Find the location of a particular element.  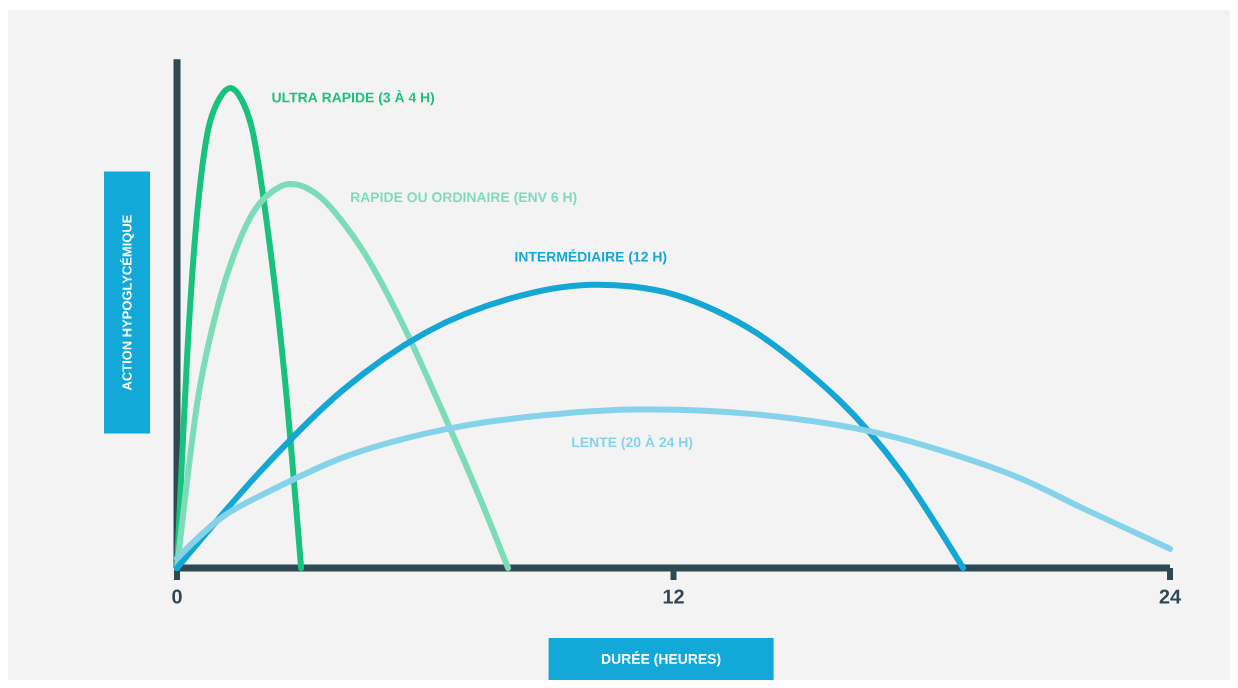

x-tick-label: 12 is located at coordinates (673, 596).